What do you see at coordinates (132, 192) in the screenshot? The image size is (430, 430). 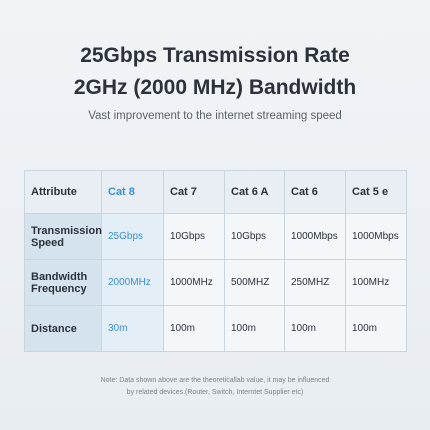 I see `column-header: Cat 8` at bounding box center [132, 192].